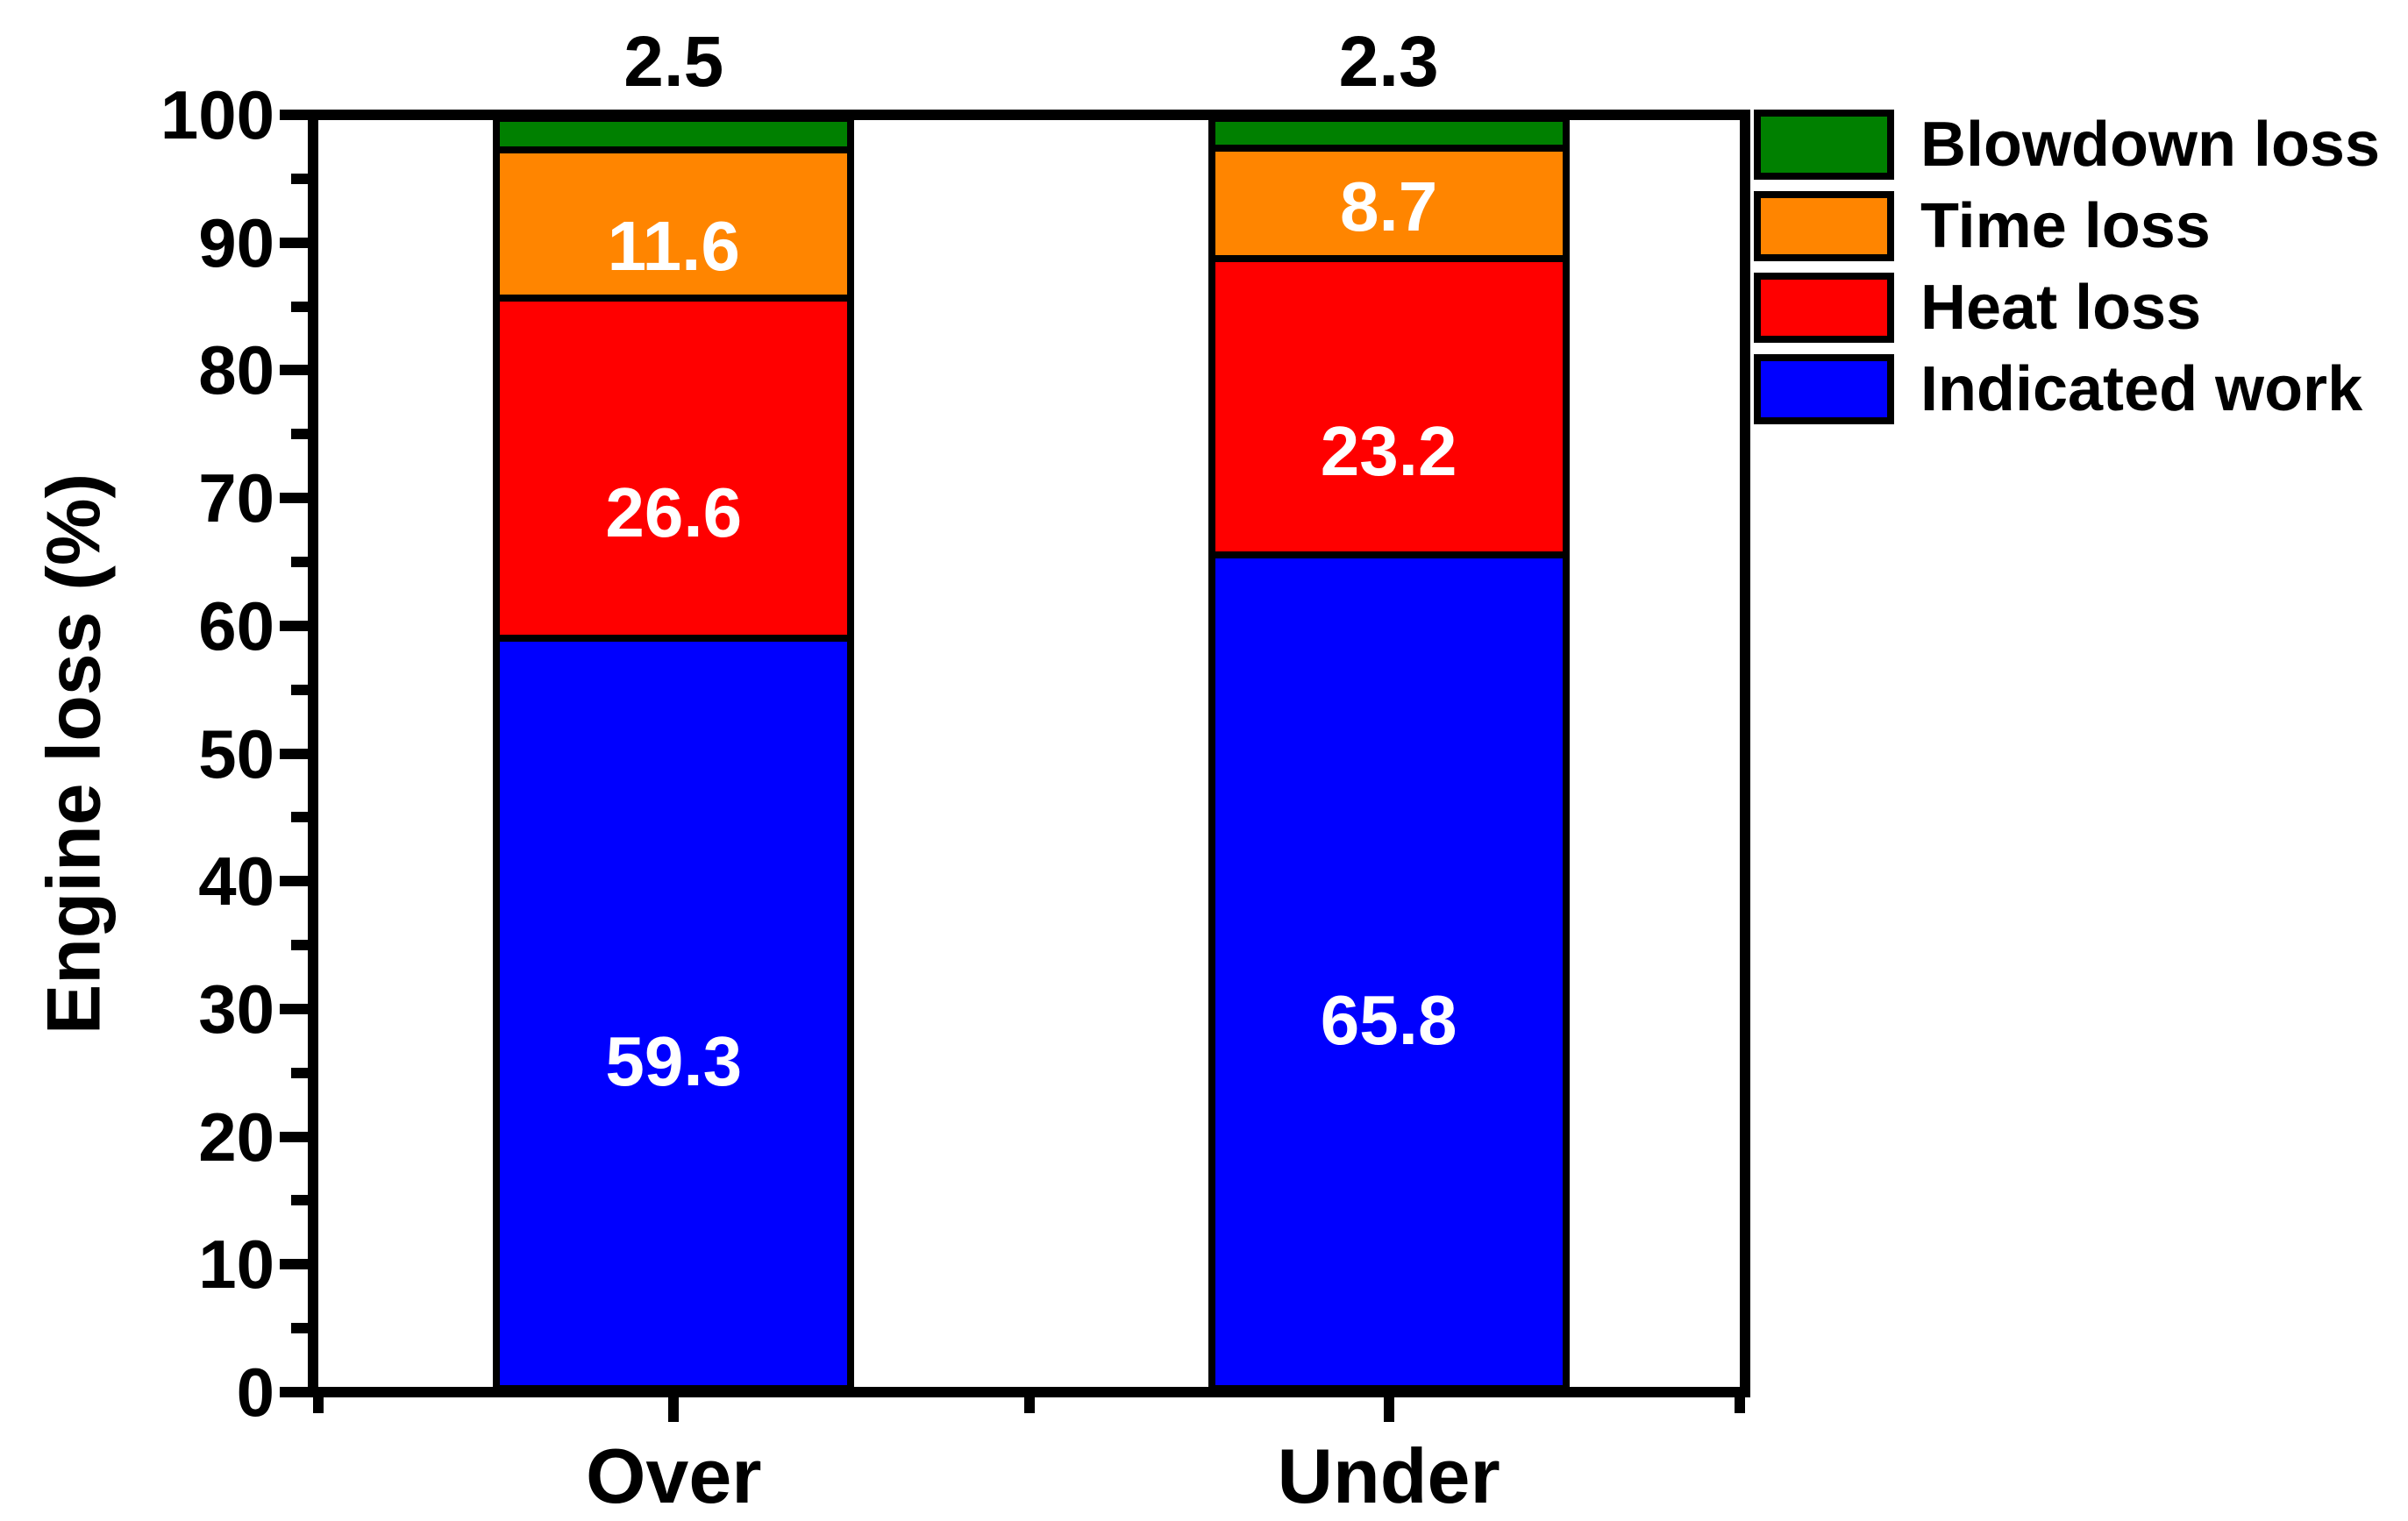 The image size is (2408, 1521). Describe the element at coordinates (674, 62) in the screenshot. I see `segment-value-label-above: 2.5` at that location.